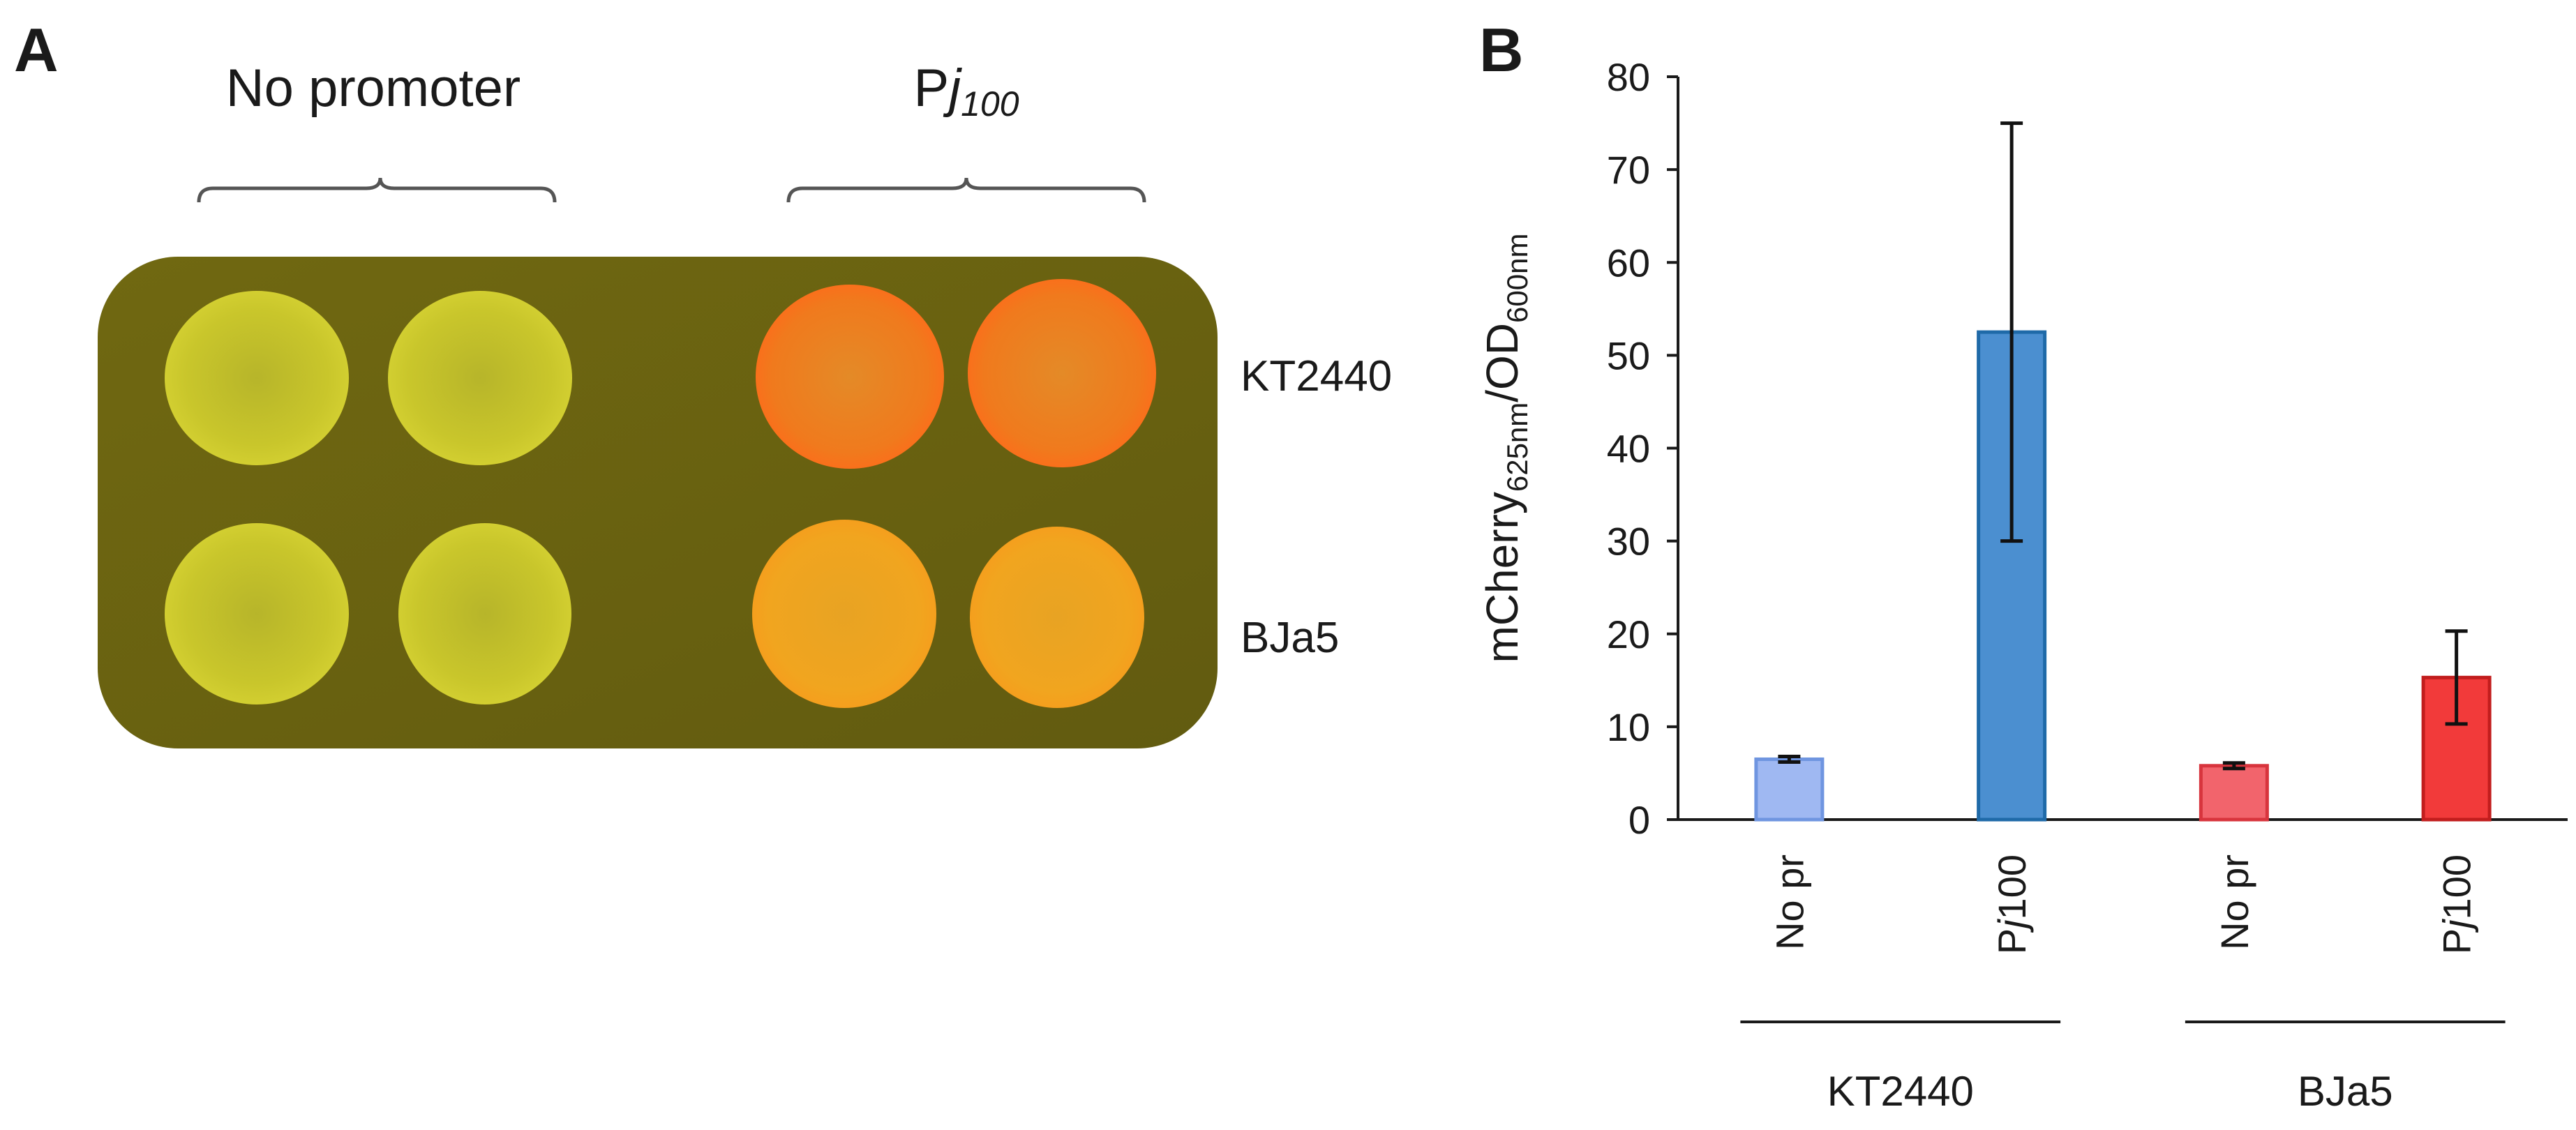 This screenshot has width=2576, height=1130. I want to click on panel-a-letter: A, so click(36, 49).